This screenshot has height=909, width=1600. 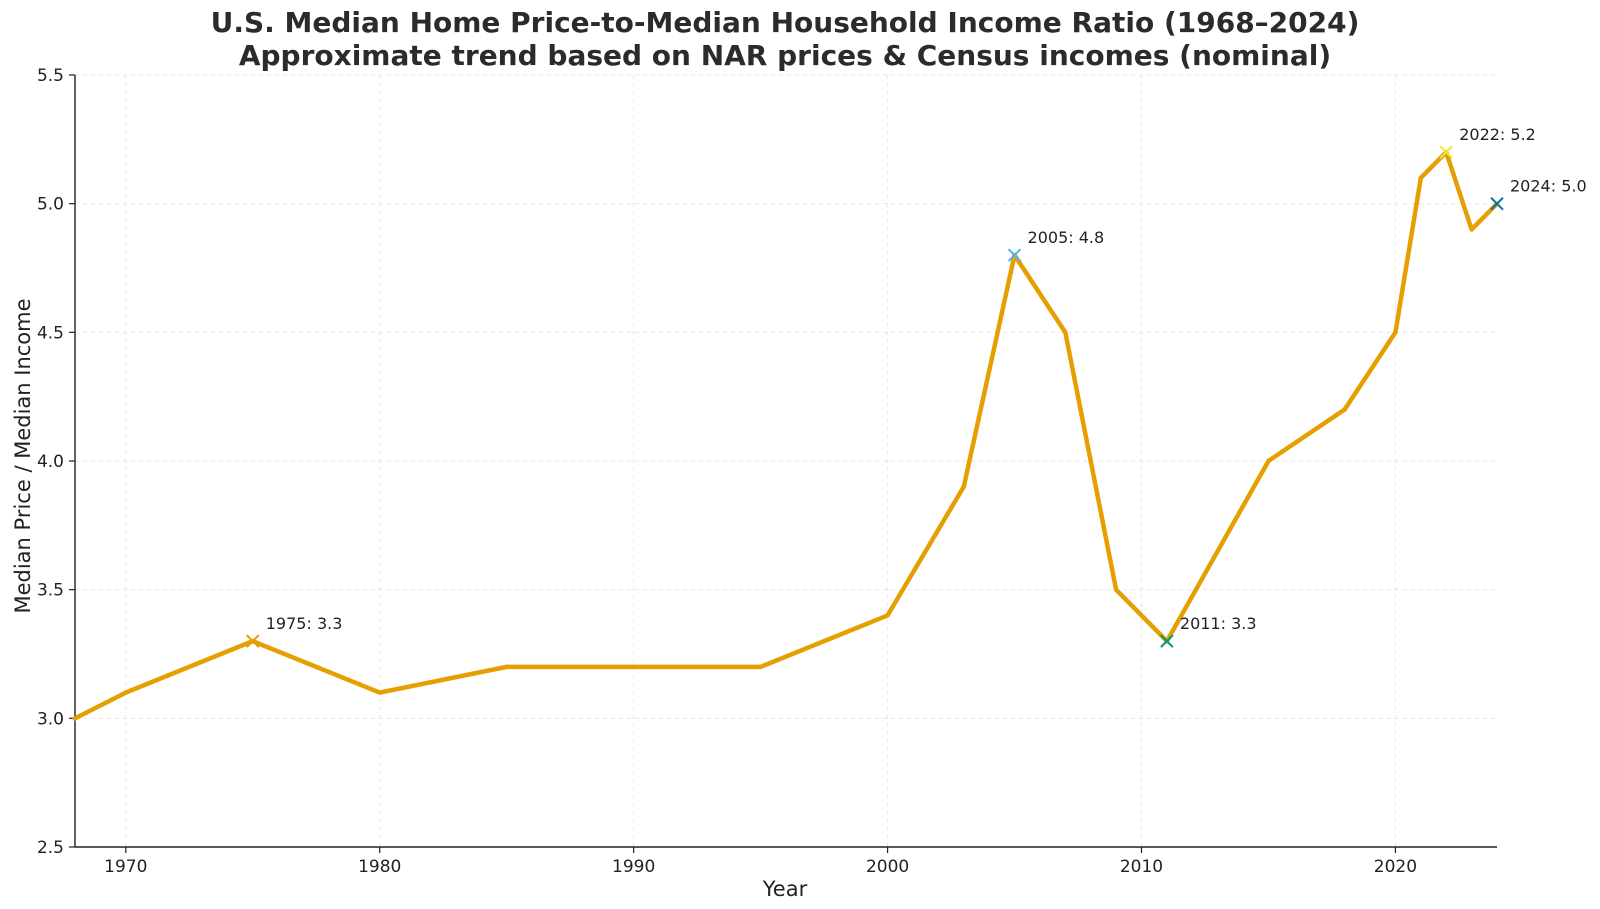 I want to click on x-tick-label: 2000, so click(x=887, y=867).